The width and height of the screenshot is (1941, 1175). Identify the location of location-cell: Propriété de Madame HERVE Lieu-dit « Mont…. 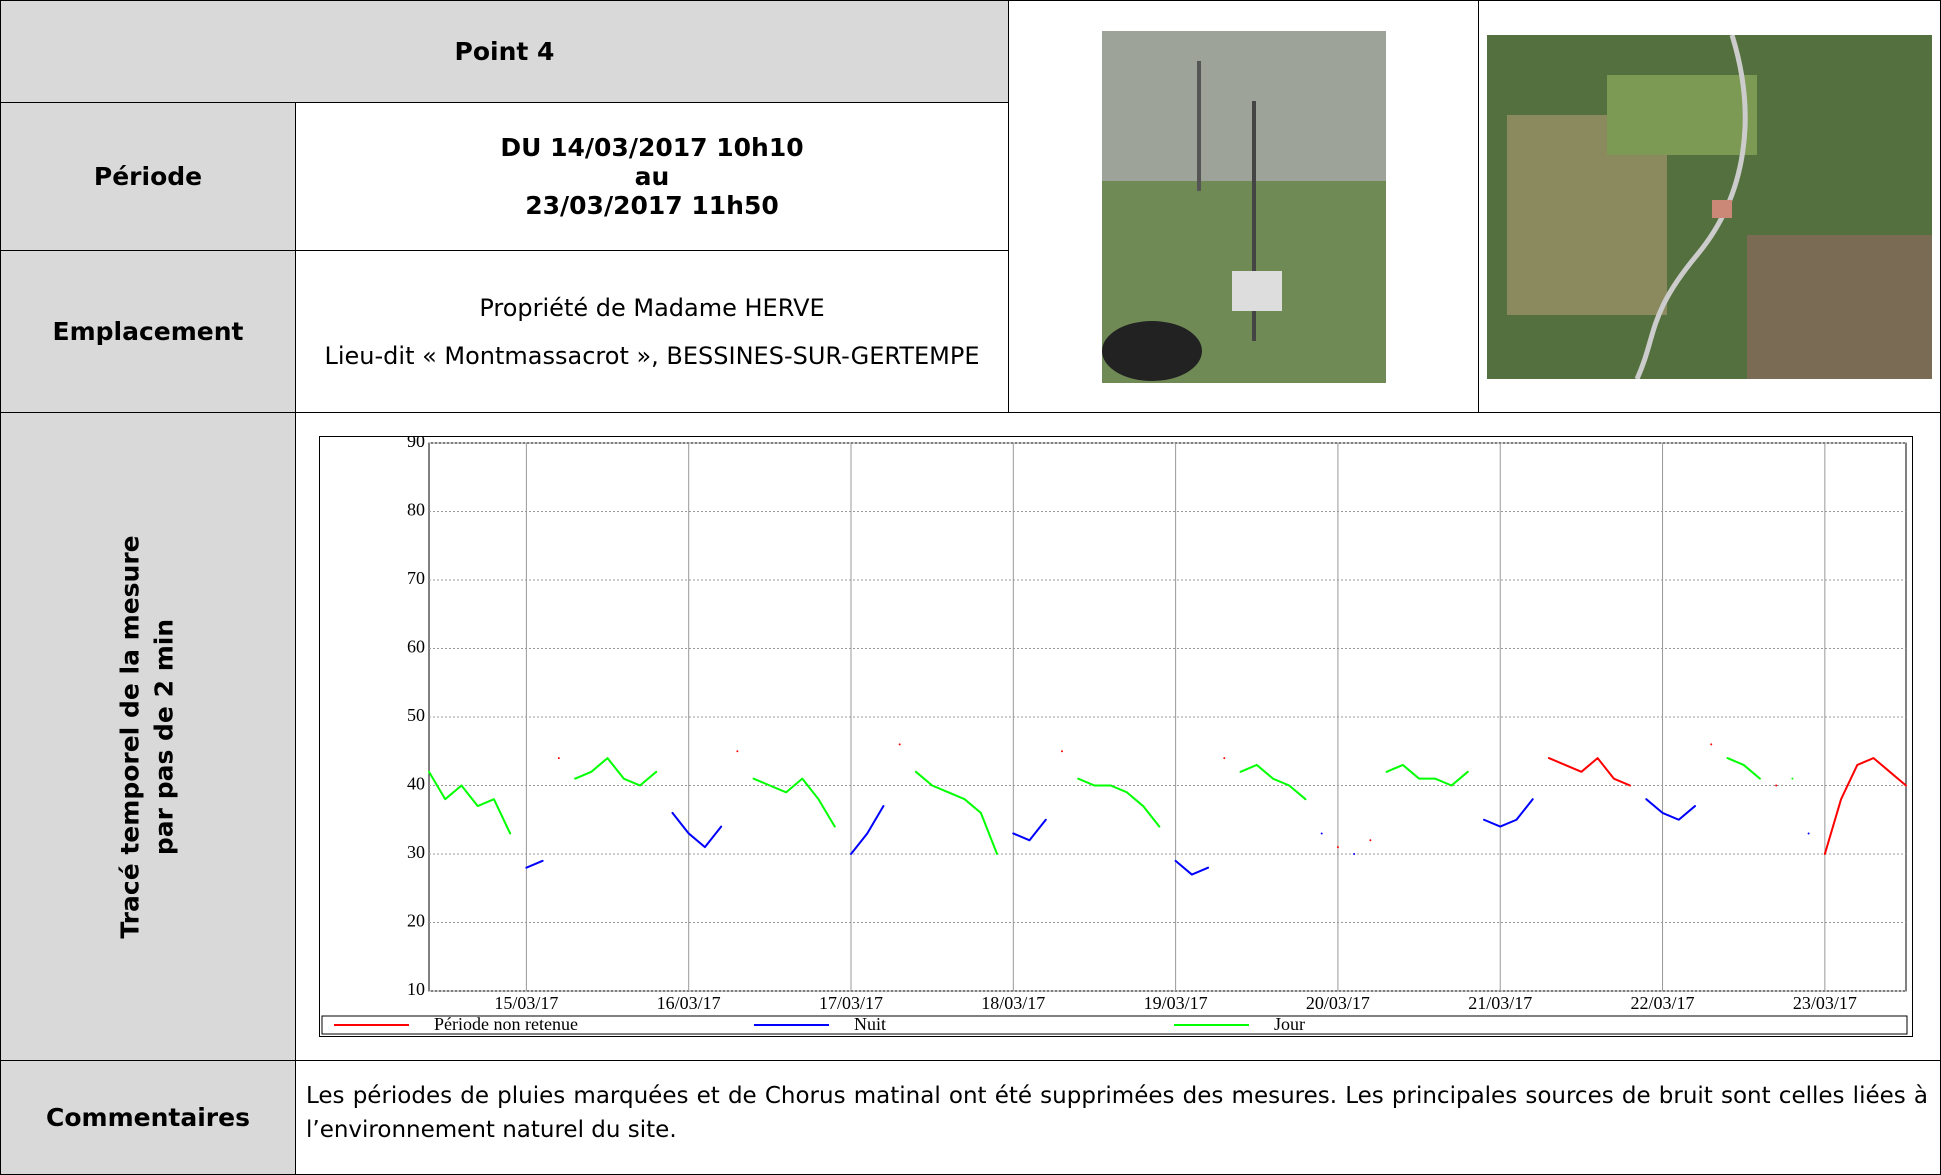
(652, 331).